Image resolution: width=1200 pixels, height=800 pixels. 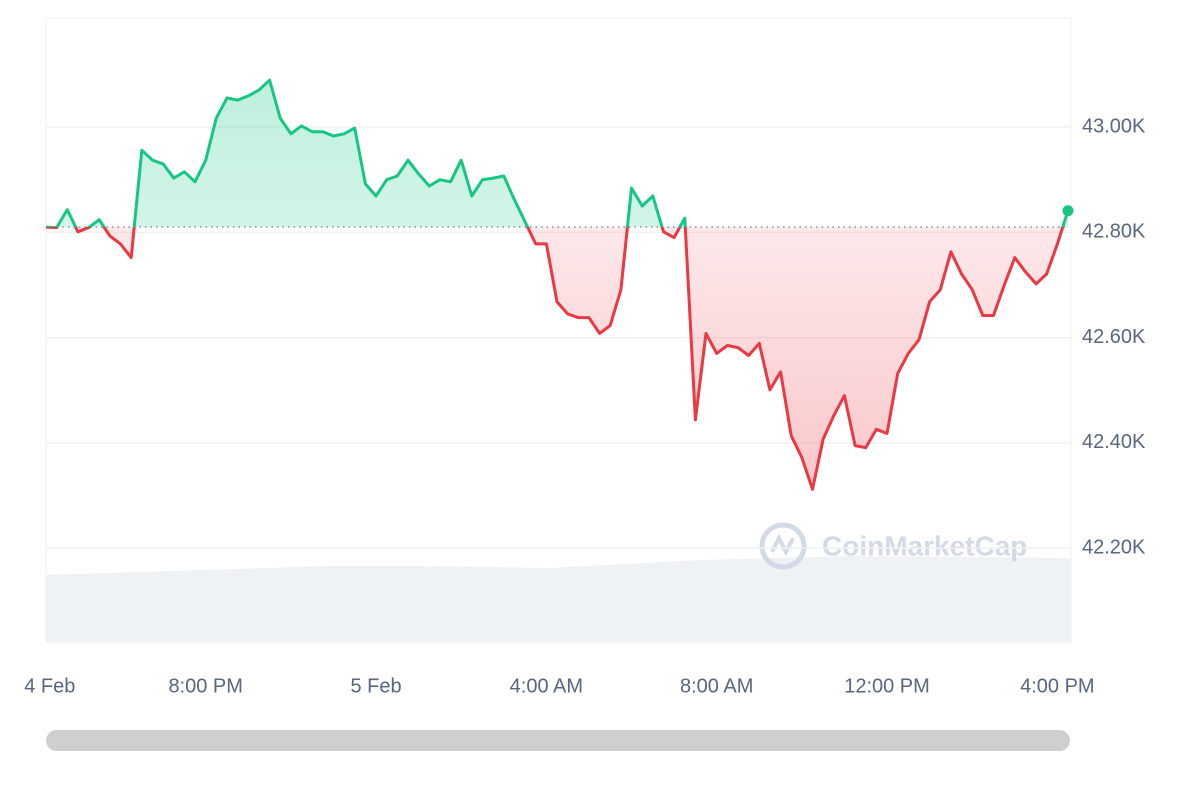 What do you see at coordinates (558, 740) in the screenshot?
I see `scrollbar` at bounding box center [558, 740].